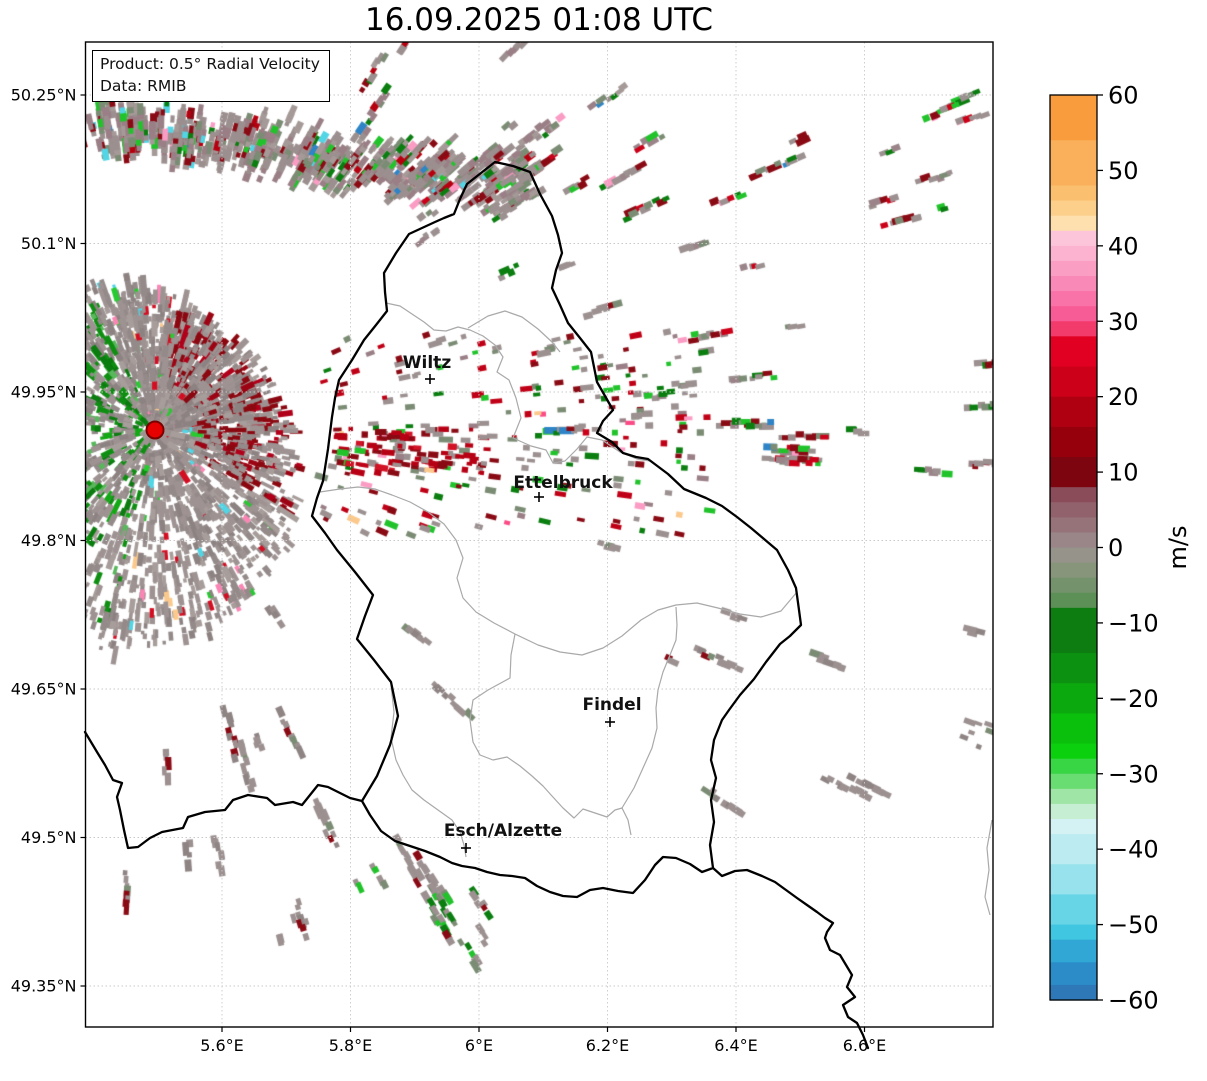 The image size is (1207, 1081). Describe the element at coordinates (211, 76) in the screenshot. I see `product-info-box: Product: 0.5° Radial Velocity Data: RMIB` at that location.